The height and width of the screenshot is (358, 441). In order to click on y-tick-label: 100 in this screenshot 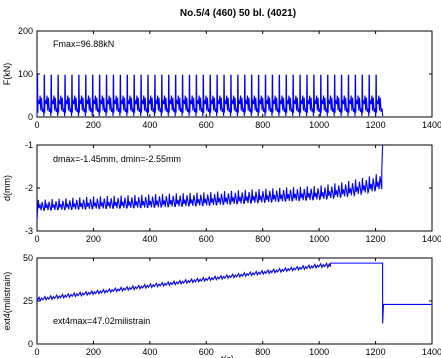, I will do `click(25, 74)`.